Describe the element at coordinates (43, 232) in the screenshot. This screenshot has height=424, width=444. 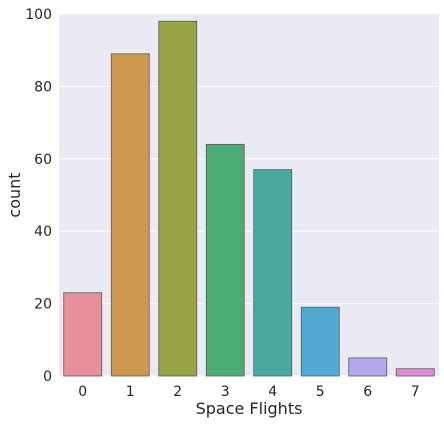
I see `y-tick-label: 40` at that location.